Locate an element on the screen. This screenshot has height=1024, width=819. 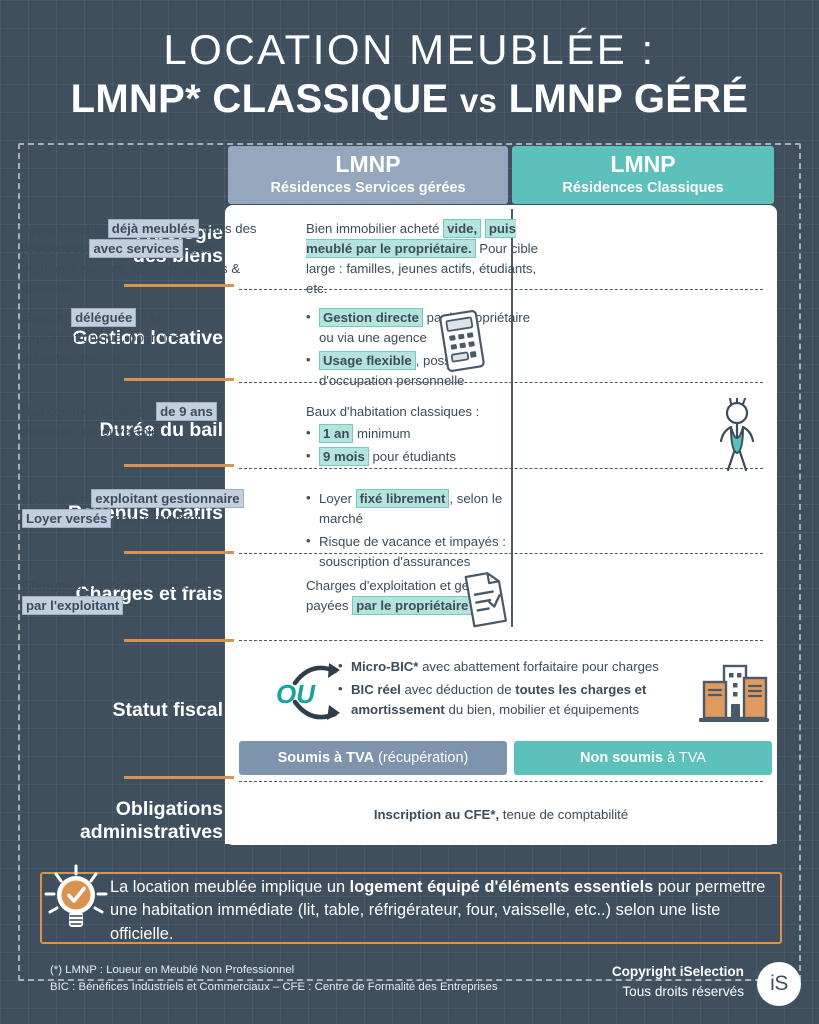
svg-text: OU is located at coordinates (296, 694).